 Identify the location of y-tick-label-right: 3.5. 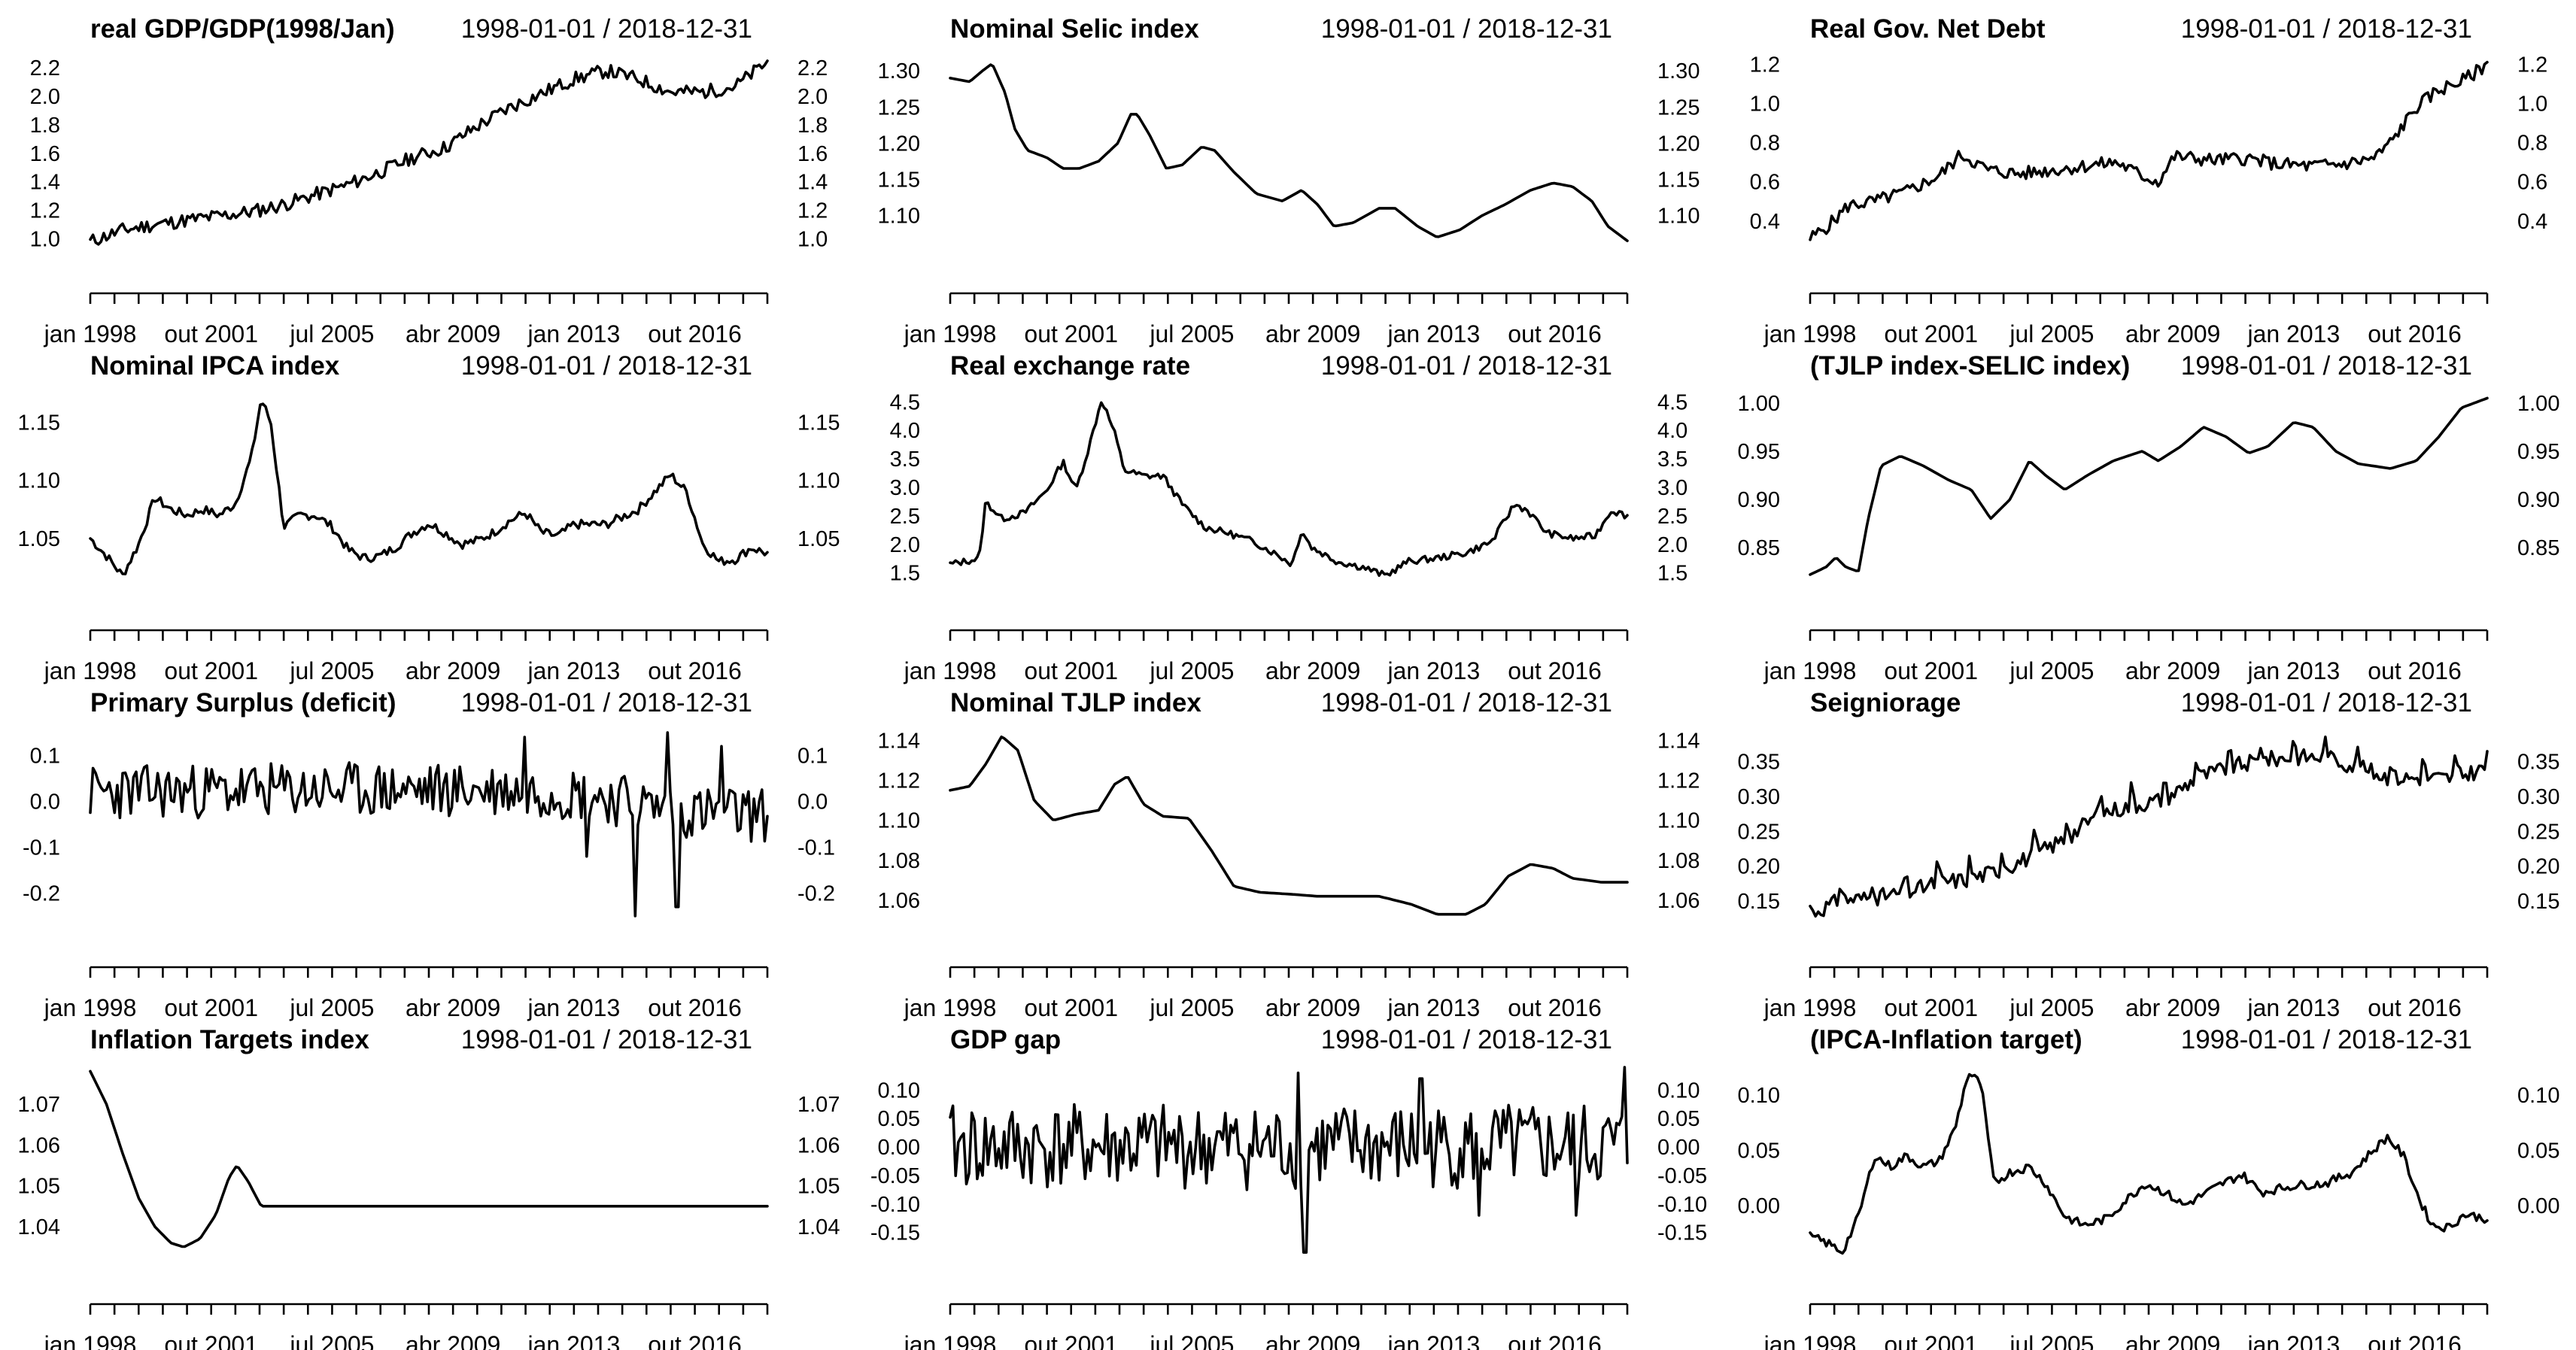
(1672, 459).